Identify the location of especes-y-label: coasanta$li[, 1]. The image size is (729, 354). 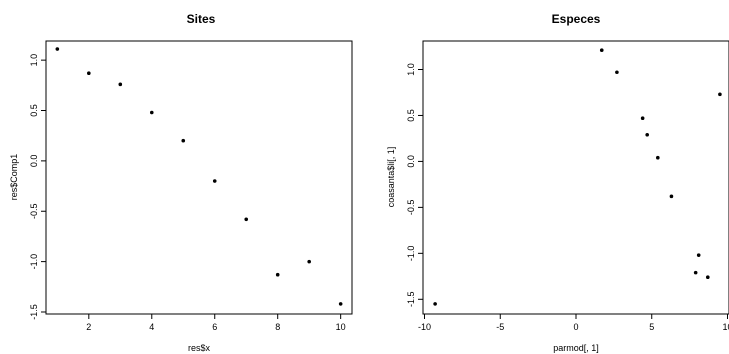
(391, 177).